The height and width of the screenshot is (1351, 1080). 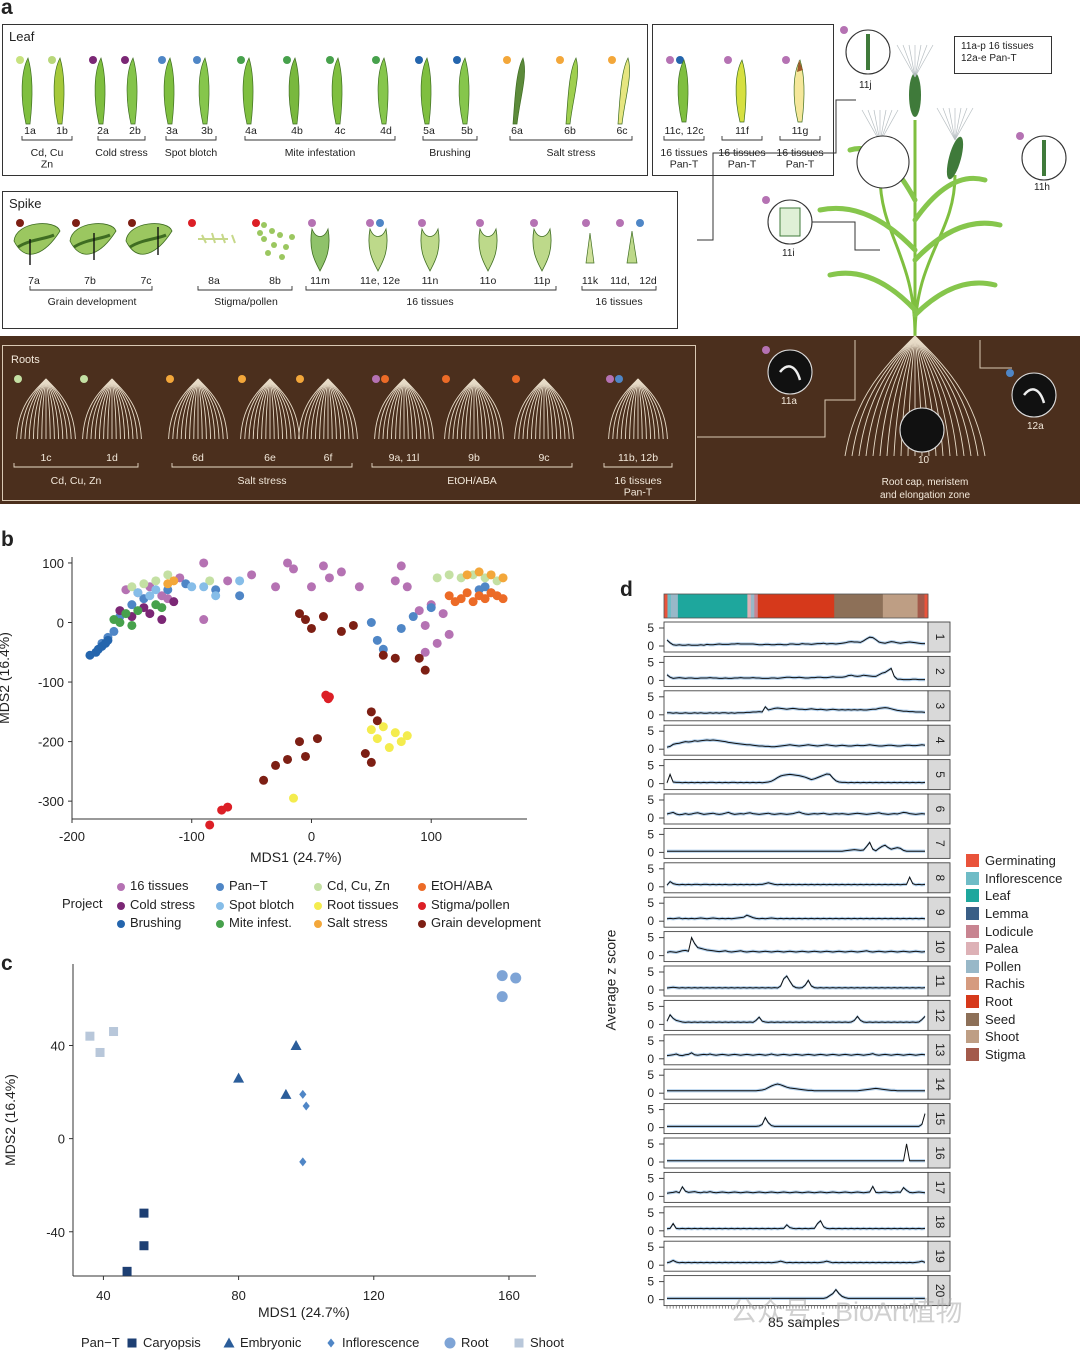 What do you see at coordinates (464, 904) in the screenshot?
I see `legend-item: Stigma/pollen` at bounding box center [464, 904].